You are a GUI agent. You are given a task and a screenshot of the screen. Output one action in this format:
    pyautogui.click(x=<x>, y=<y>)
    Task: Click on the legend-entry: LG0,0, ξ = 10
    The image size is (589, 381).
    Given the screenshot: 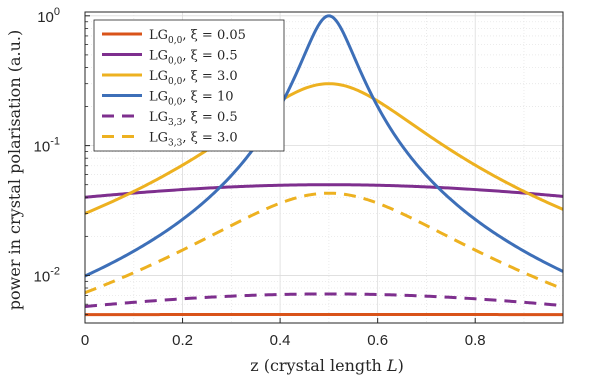 What is the action you would take?
    pyautogui.click(x=191, y=99)
    